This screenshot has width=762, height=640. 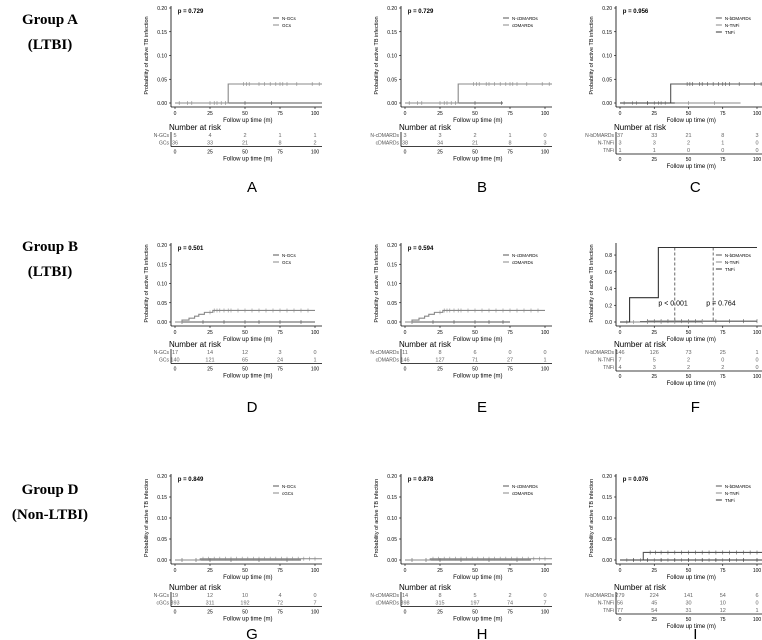 What do you see at coordinates (695, 187) in the screenshot?
I see `panel-letter: C` at bounding box center [695, 187].